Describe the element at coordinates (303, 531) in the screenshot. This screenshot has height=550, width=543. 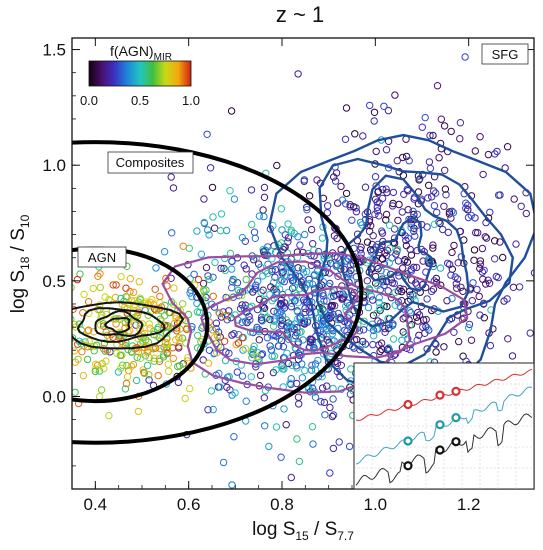
I see `x-axis-label: log S15 / S7.7` at that location.